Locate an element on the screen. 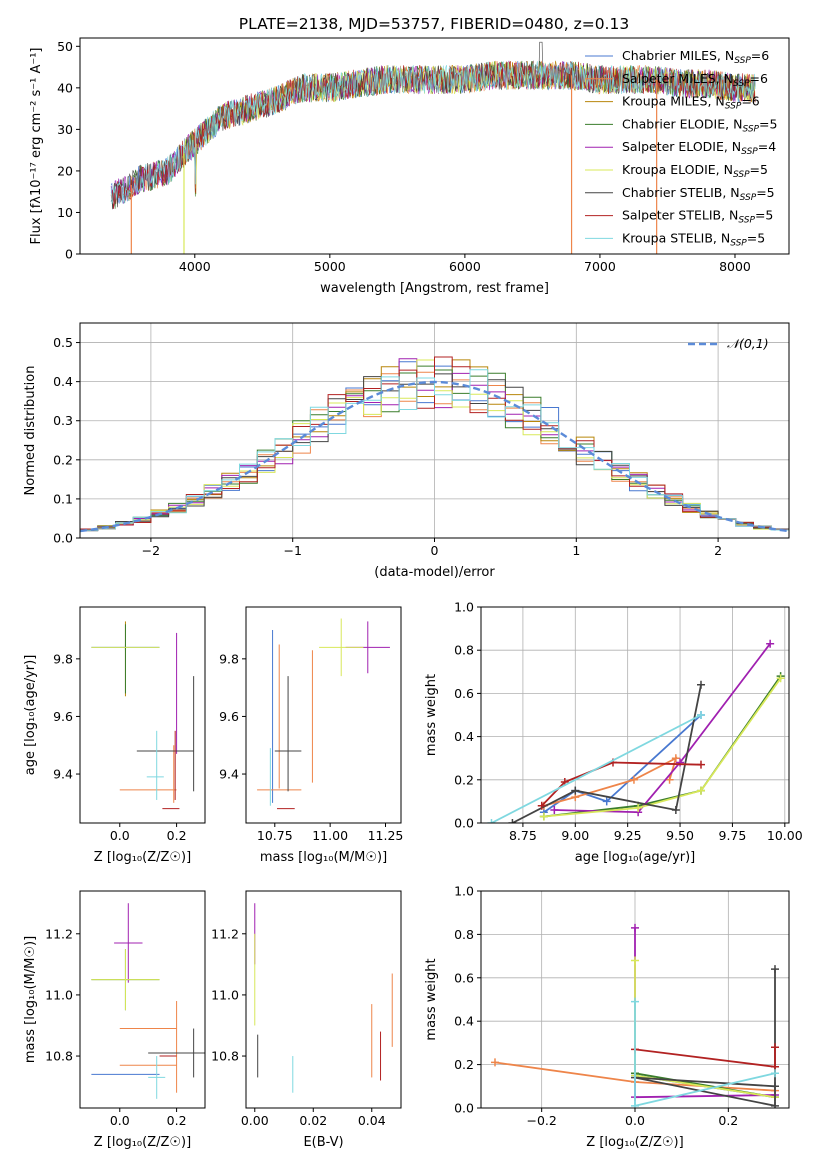  x-tick-label: 10.00 is located at coordinates (785, 835).